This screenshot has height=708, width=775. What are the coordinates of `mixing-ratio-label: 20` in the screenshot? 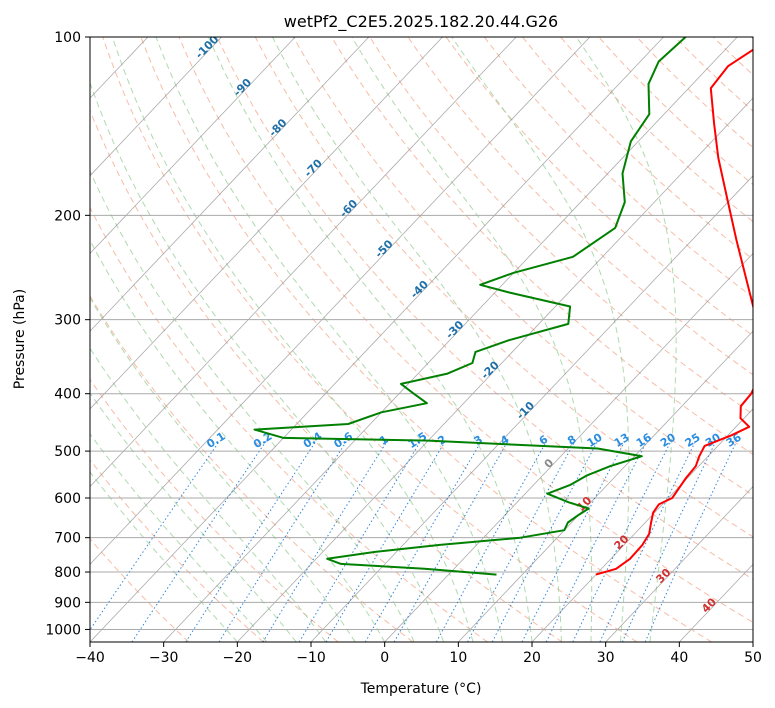 It's located at (668, 440).